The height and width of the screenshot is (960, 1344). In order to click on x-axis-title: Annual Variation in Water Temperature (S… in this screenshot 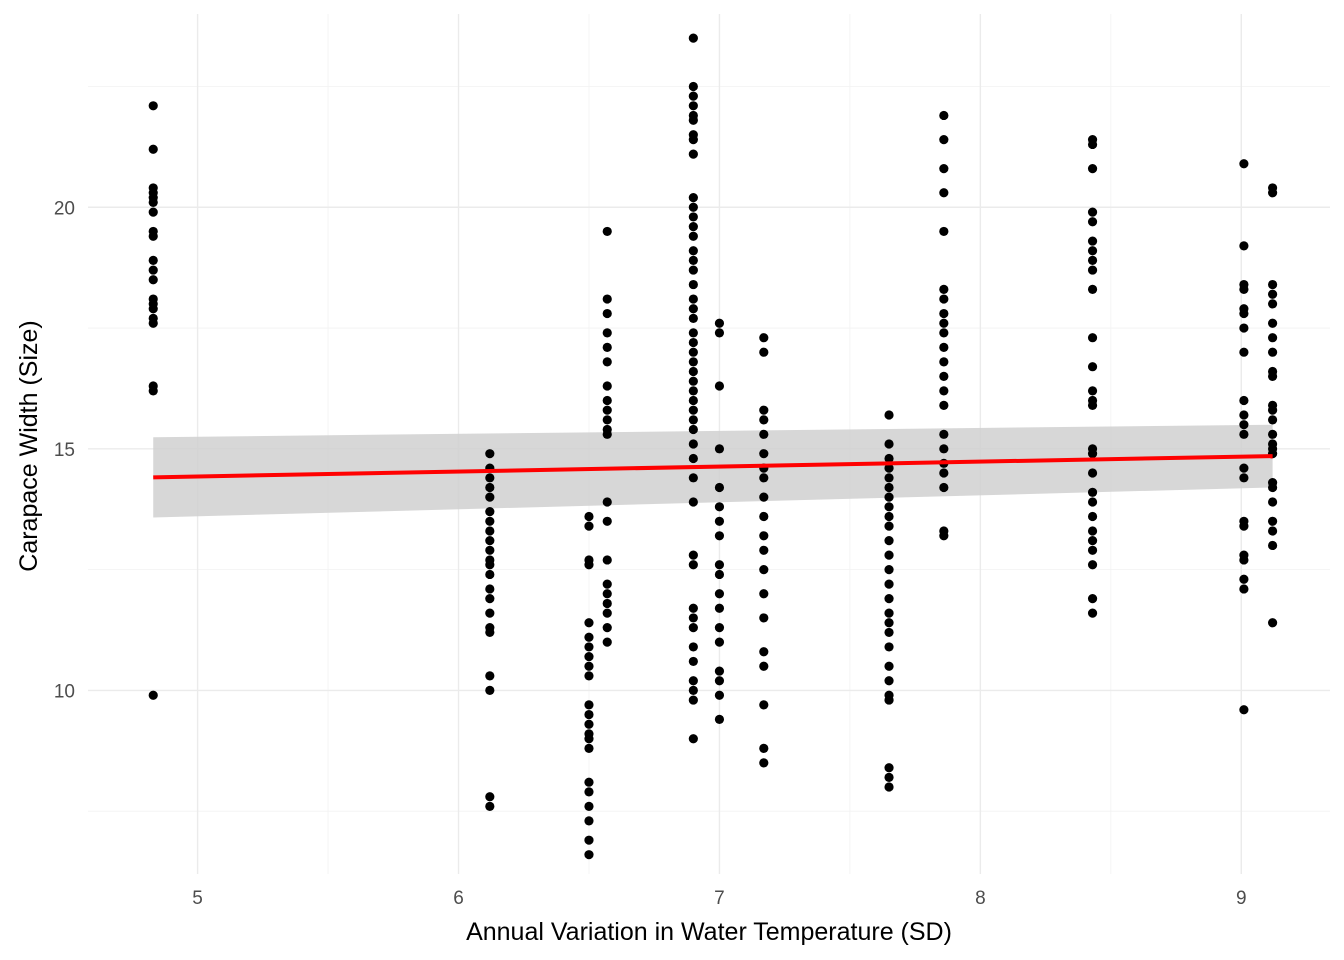, I will do `click(709, 932)`.